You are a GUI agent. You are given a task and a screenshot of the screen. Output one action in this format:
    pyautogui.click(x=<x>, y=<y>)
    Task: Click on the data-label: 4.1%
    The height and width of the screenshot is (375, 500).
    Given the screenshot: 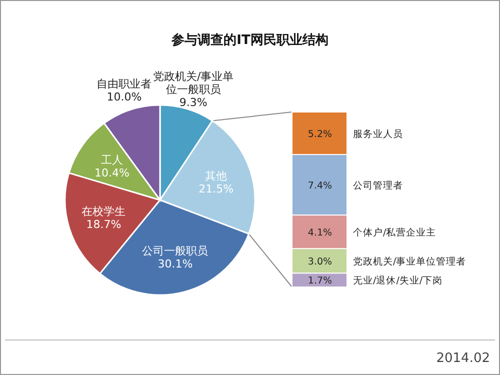 What is the action you would take?
    pyautogui.click(x=320, y=232)
    